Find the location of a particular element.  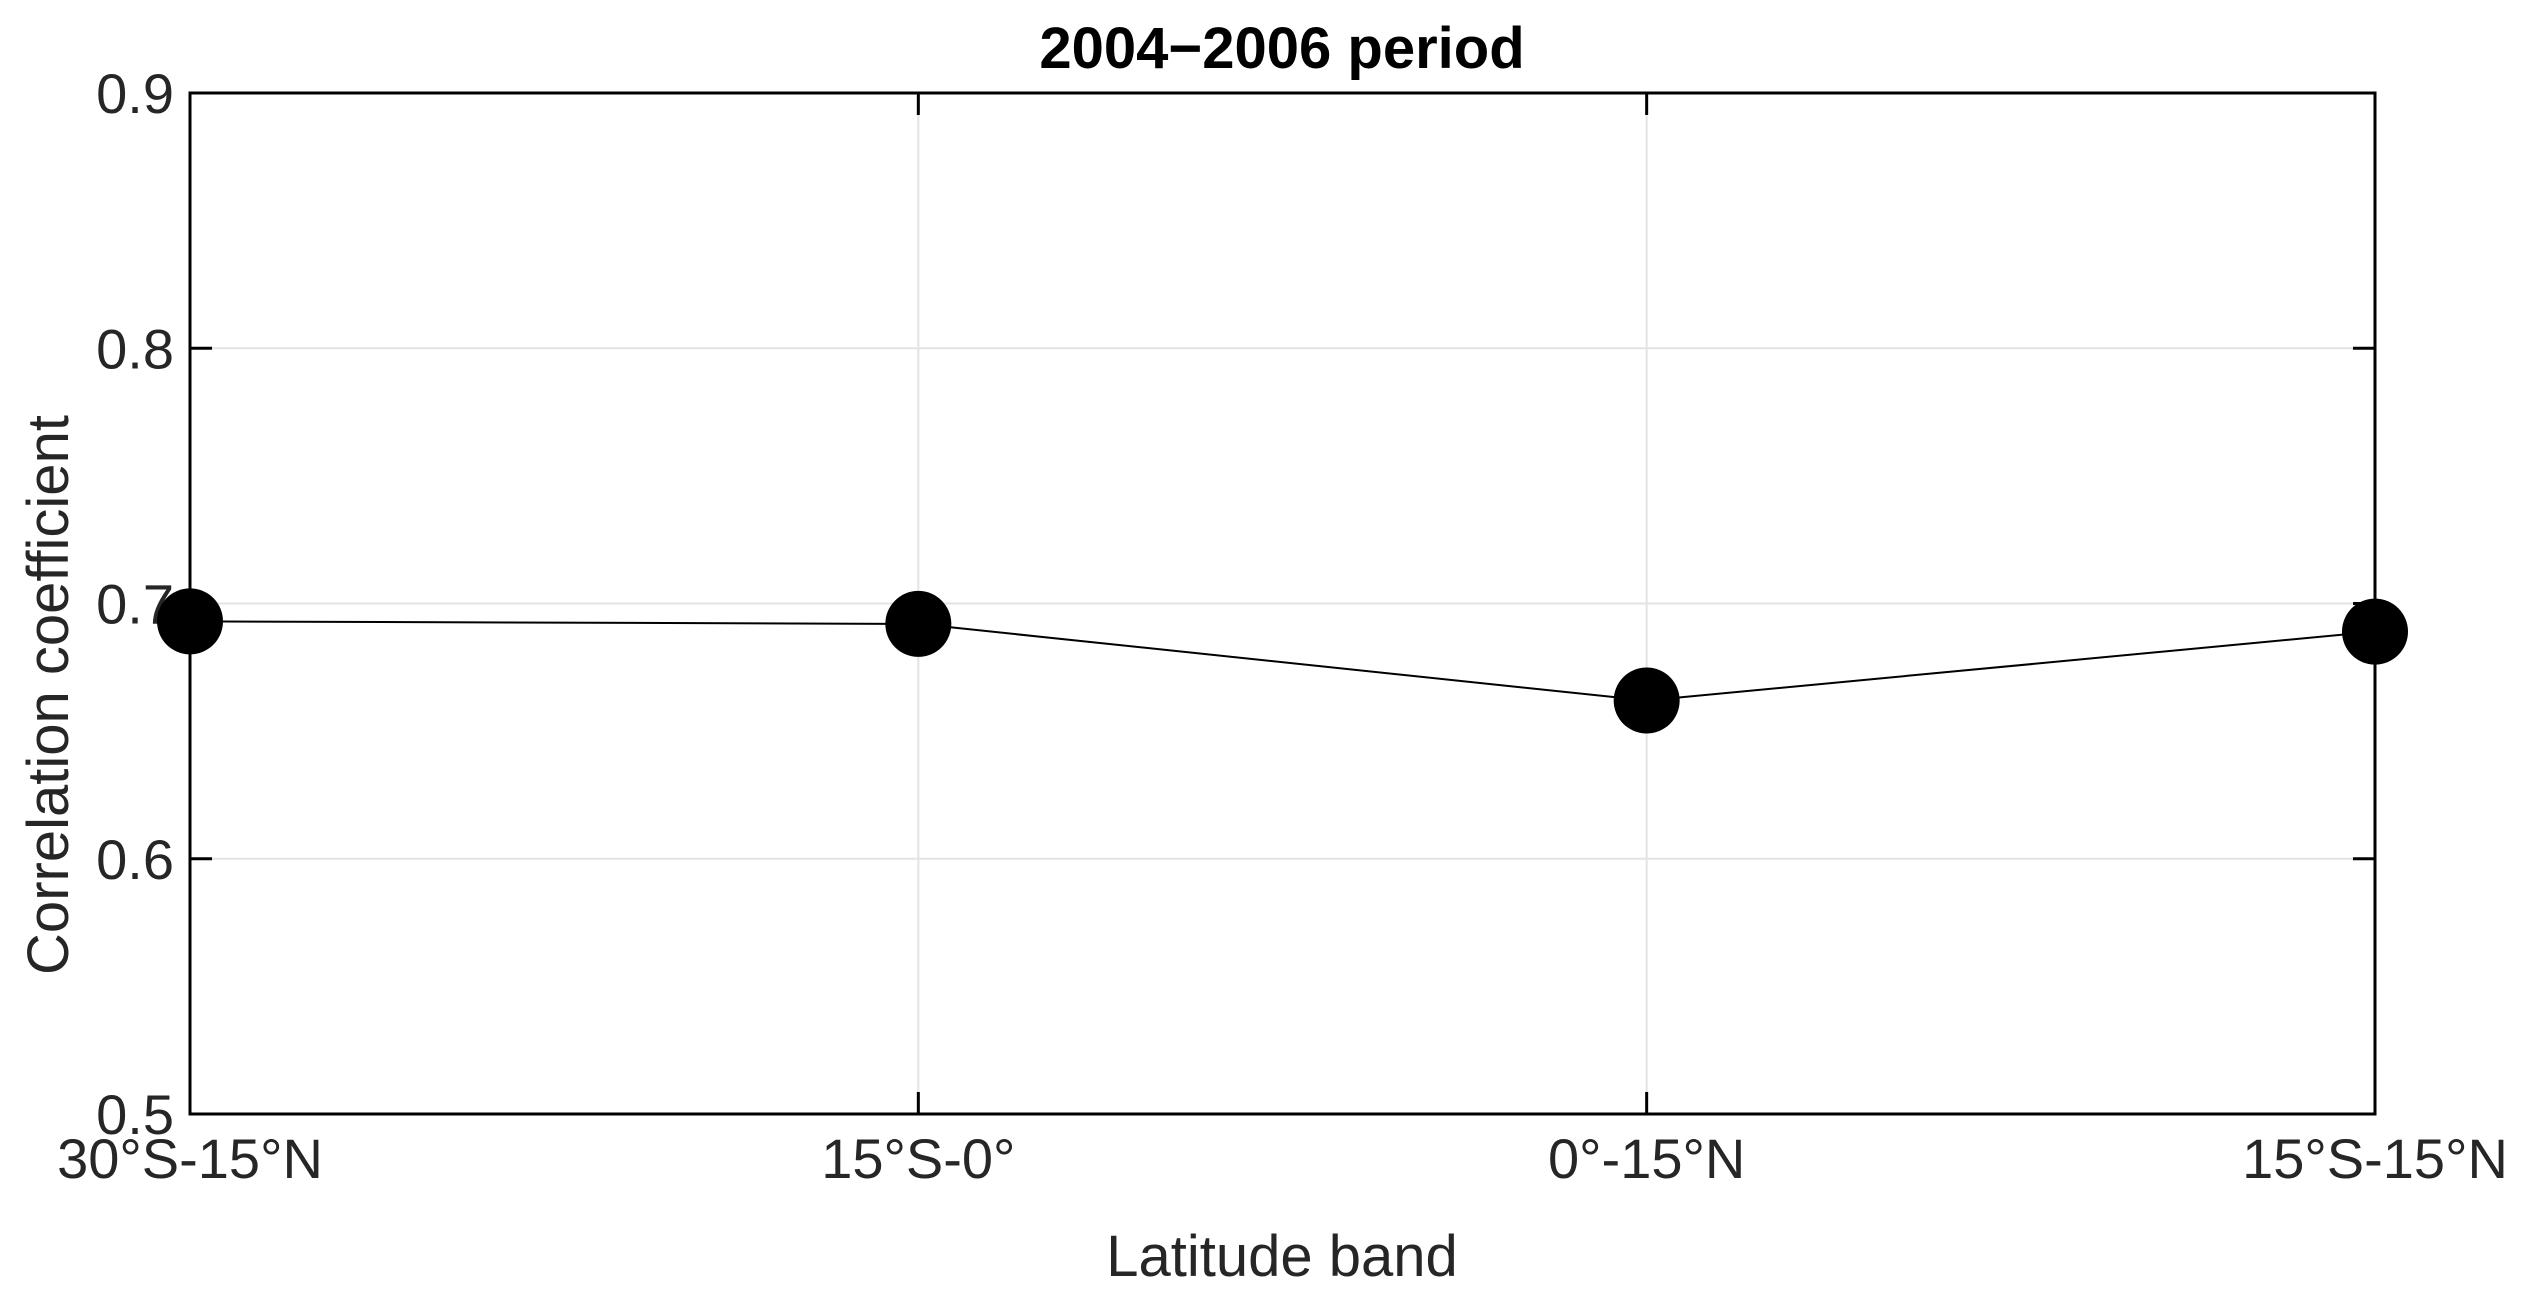

x-axis-label: Latitude band is located at coordinates (1282, 1256).